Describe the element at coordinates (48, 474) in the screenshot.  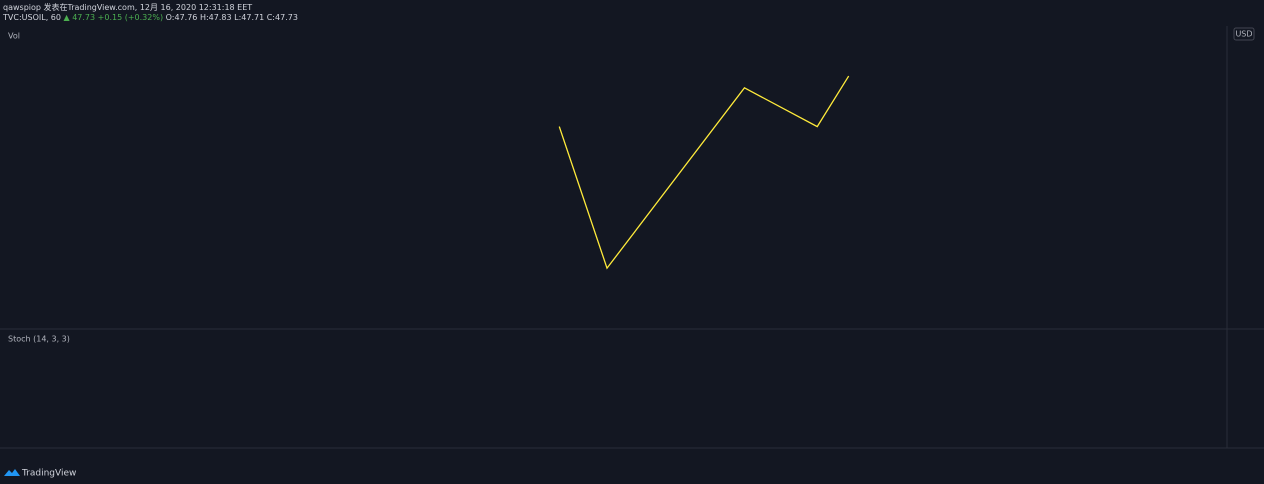
I see `brand: TradingView` at that location.